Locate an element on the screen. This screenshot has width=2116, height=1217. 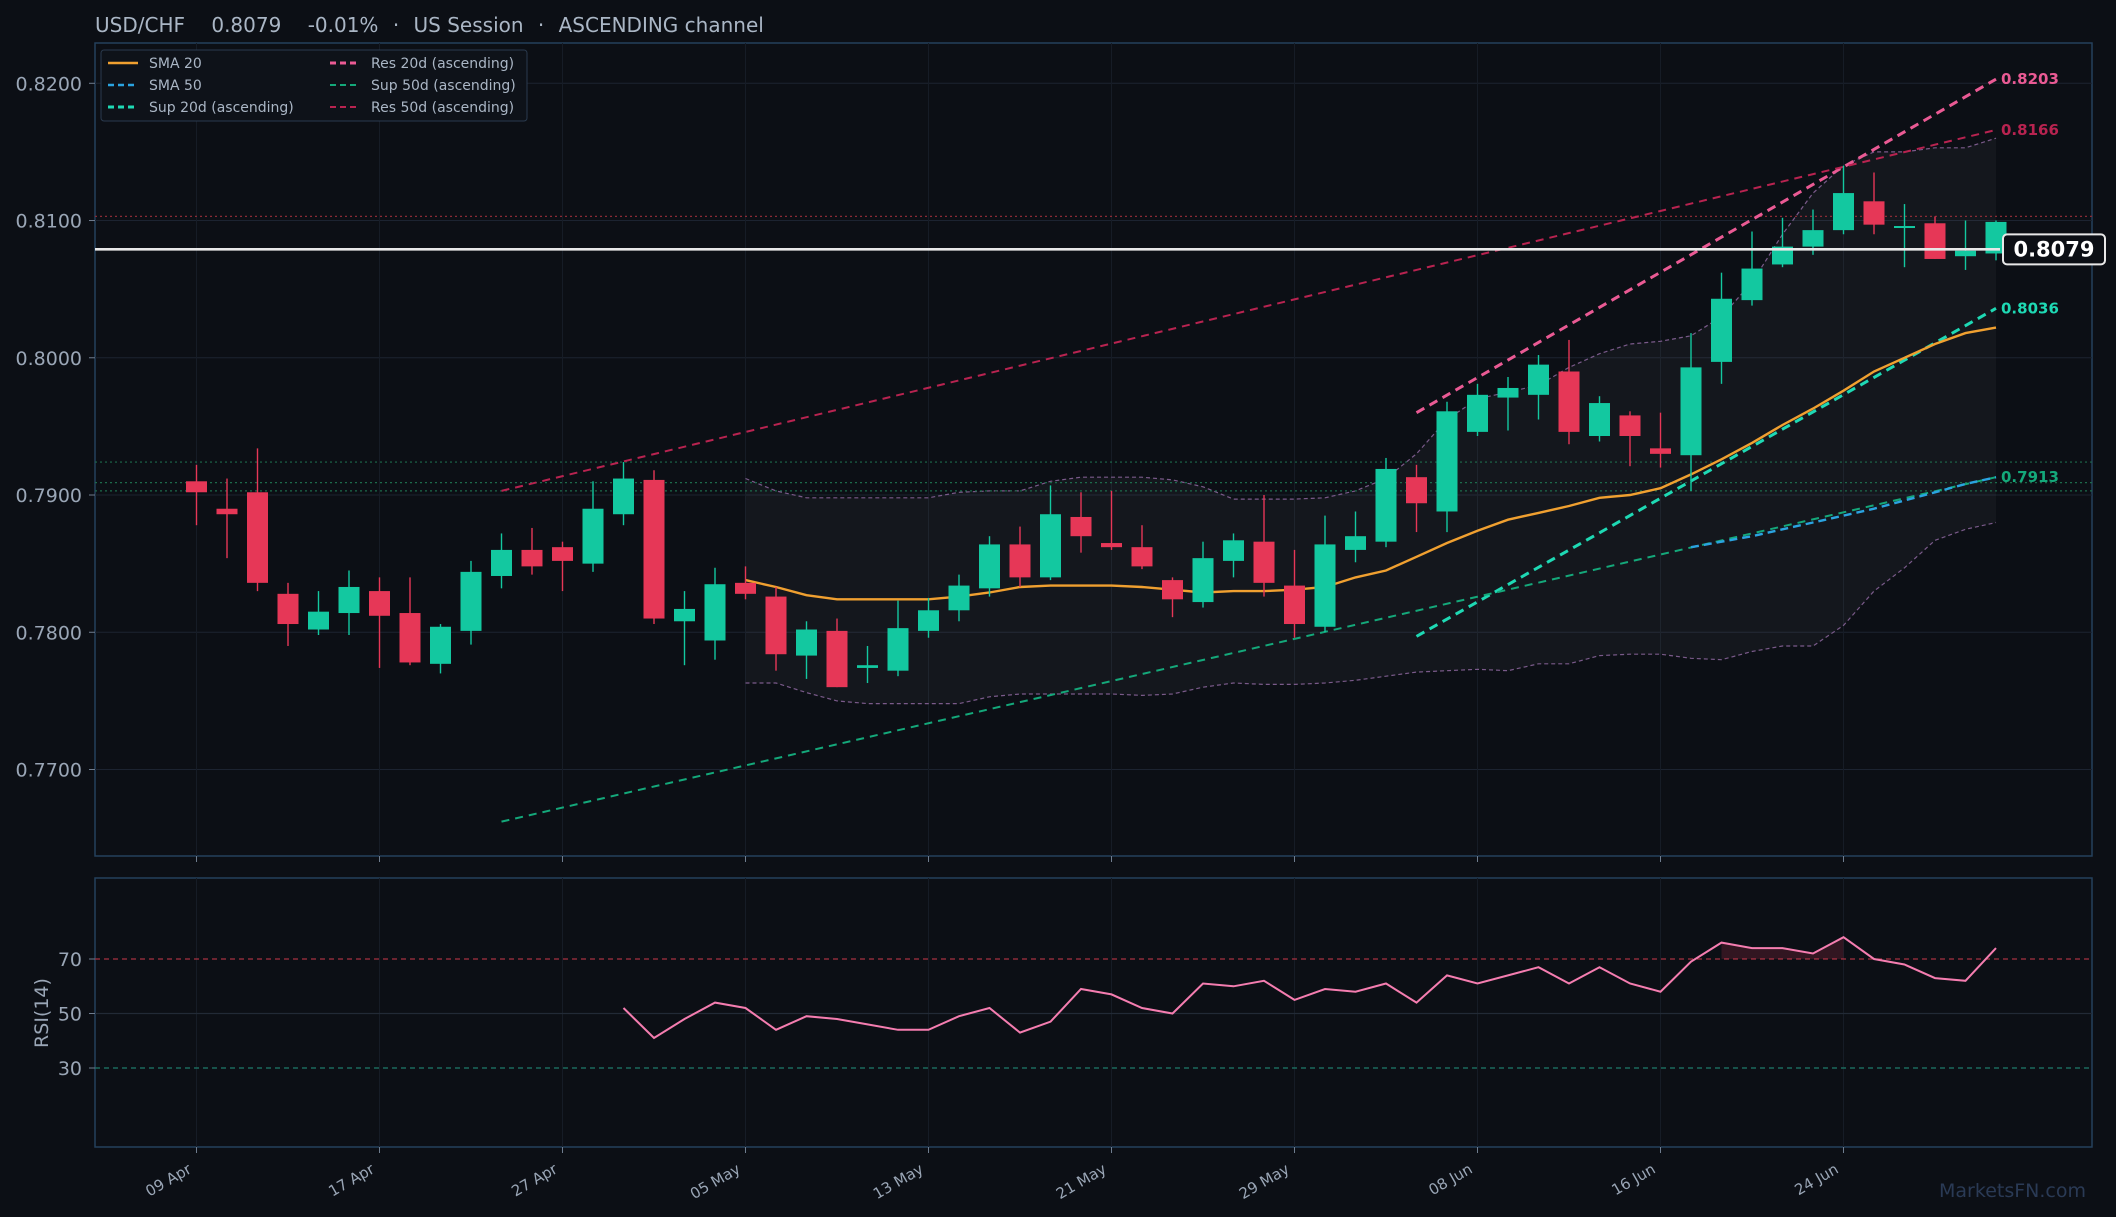
legend-entry: SMA 50 is located at coordinates (155, 86).